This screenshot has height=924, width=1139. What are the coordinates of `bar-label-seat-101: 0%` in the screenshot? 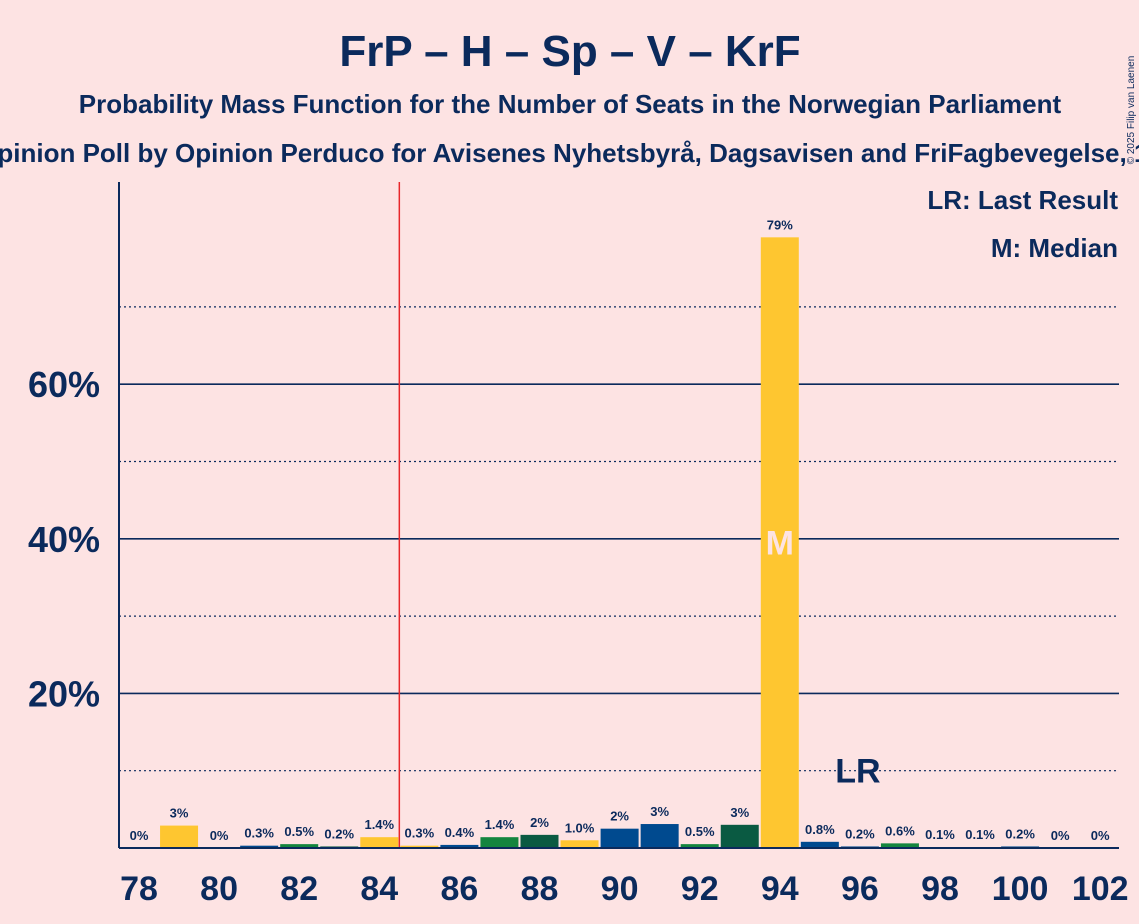 It's located at (1060, 835).